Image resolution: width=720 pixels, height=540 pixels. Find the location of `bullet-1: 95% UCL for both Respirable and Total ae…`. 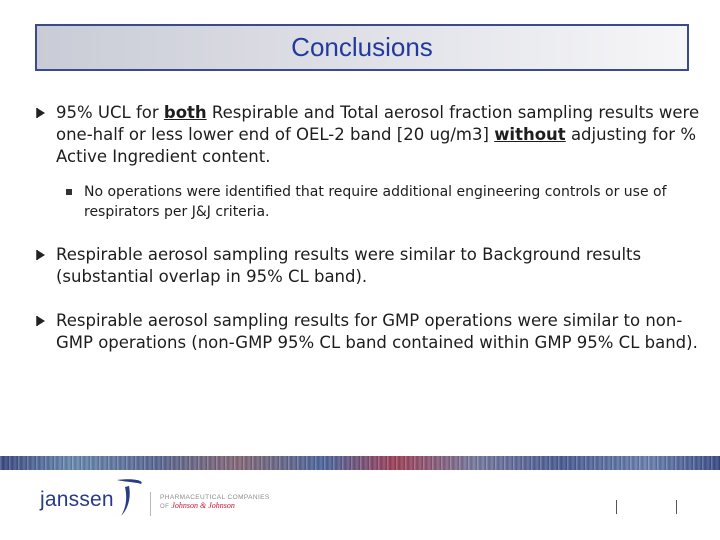

bullet-1: 95% UCL for both Respirable and Total ae… is located at coordinates (365, 135).